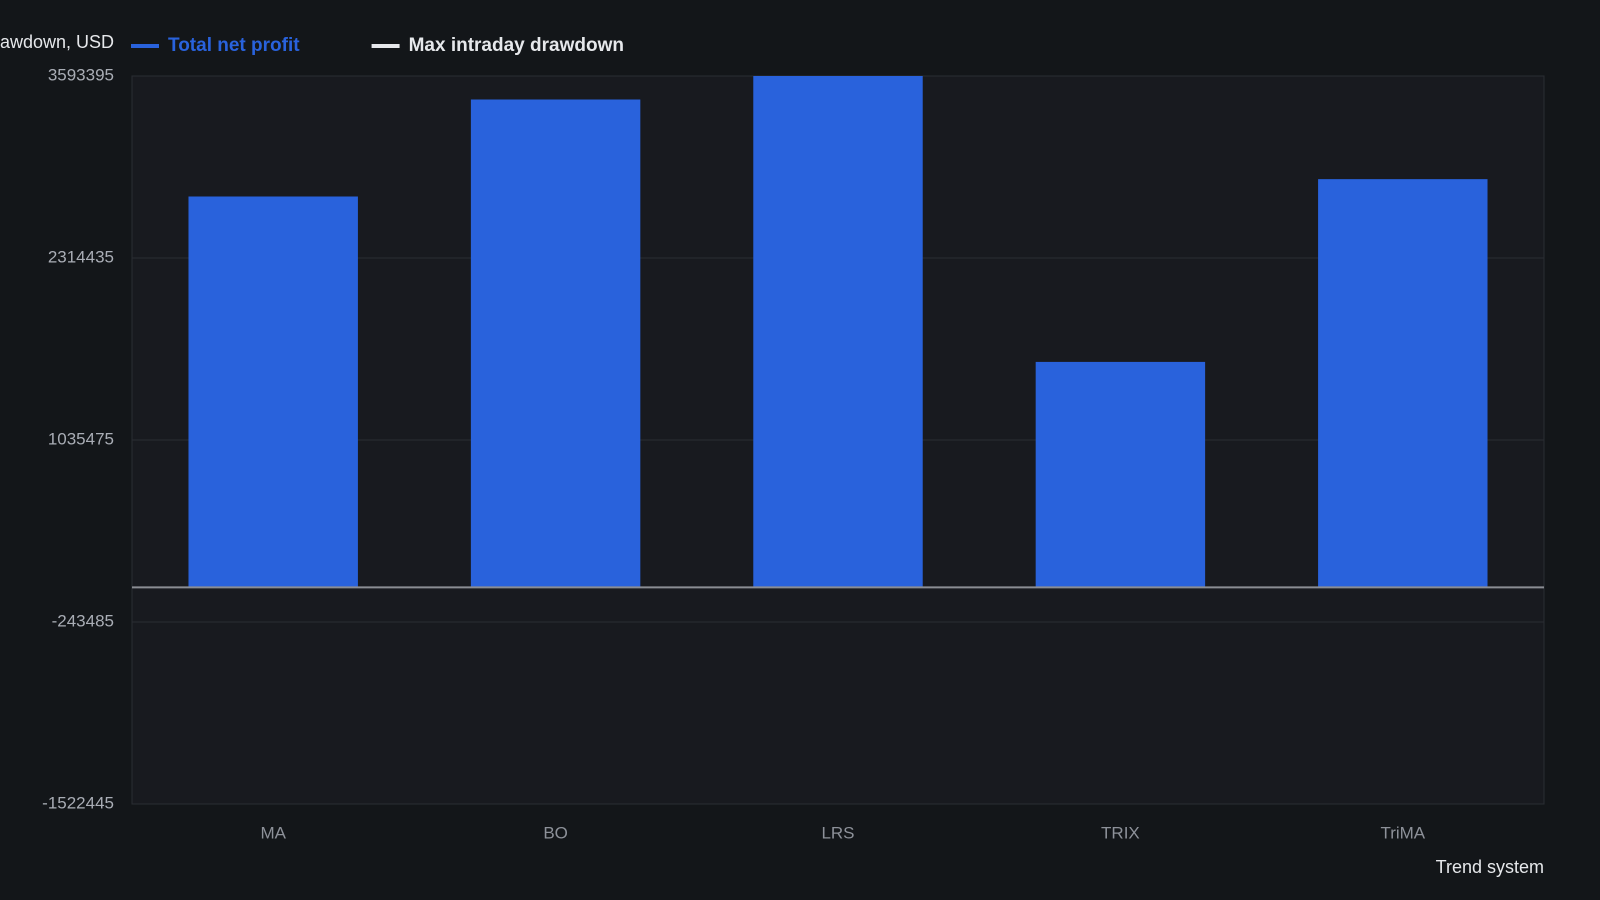 This screenshot has width=1600, height=900. Describe the element at coordinates (516, 45) in the screenshot. I see `legend-label: Max intraday drawdown` at that location.